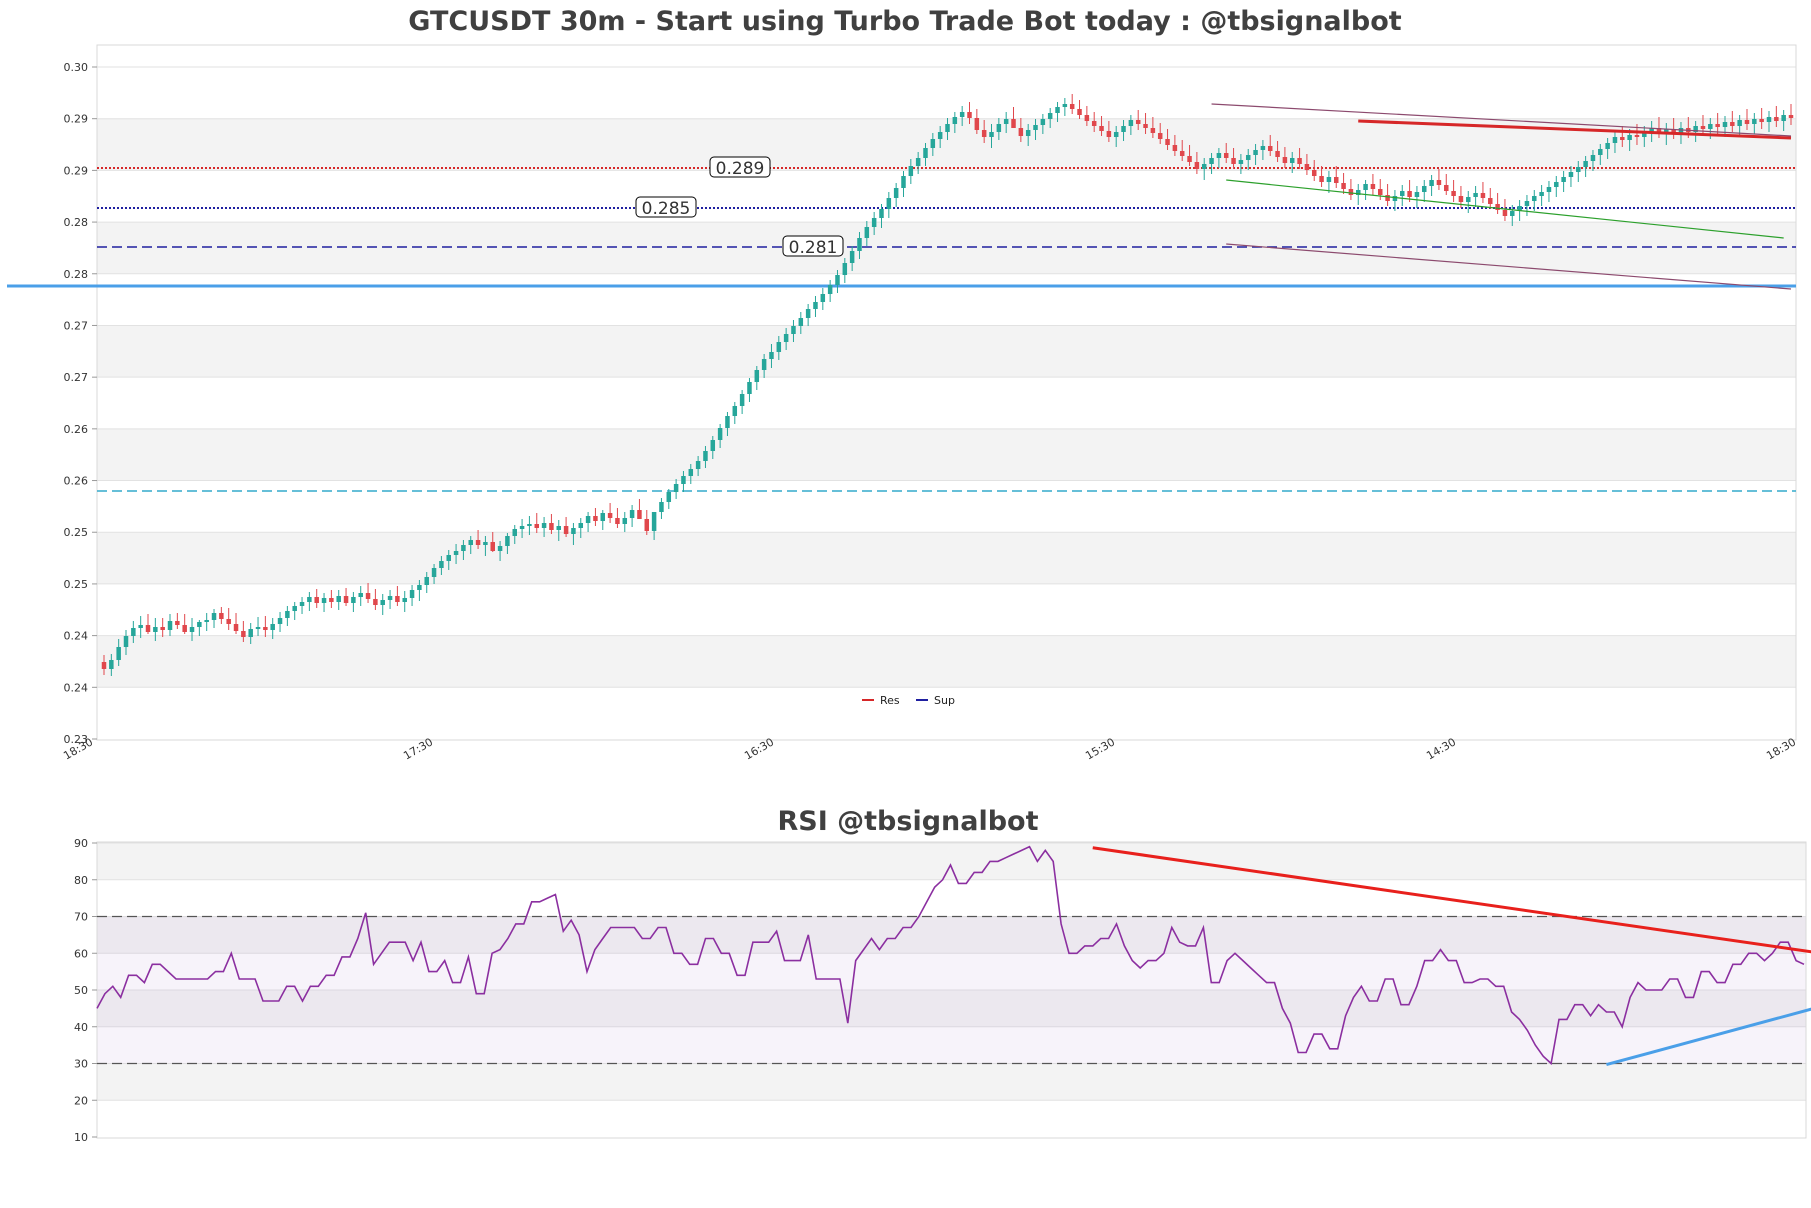  What do you see at coordinates (951, 861) in the screenshot?
I see `rsi-band` at bounding box center [951, 861].